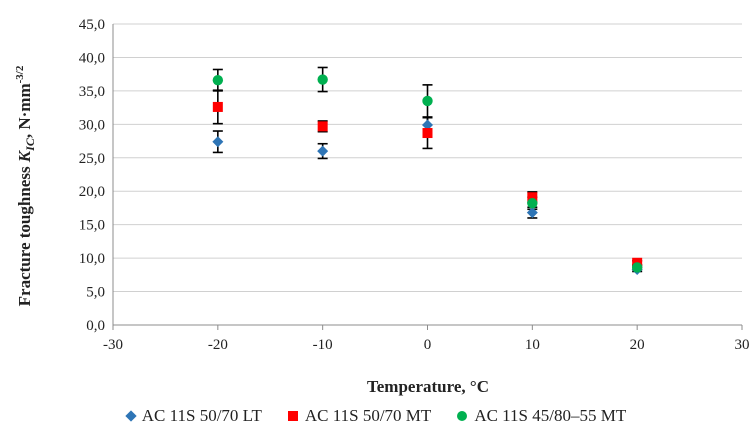  I want to click on x-tick-label: -30, so click(113, 345).